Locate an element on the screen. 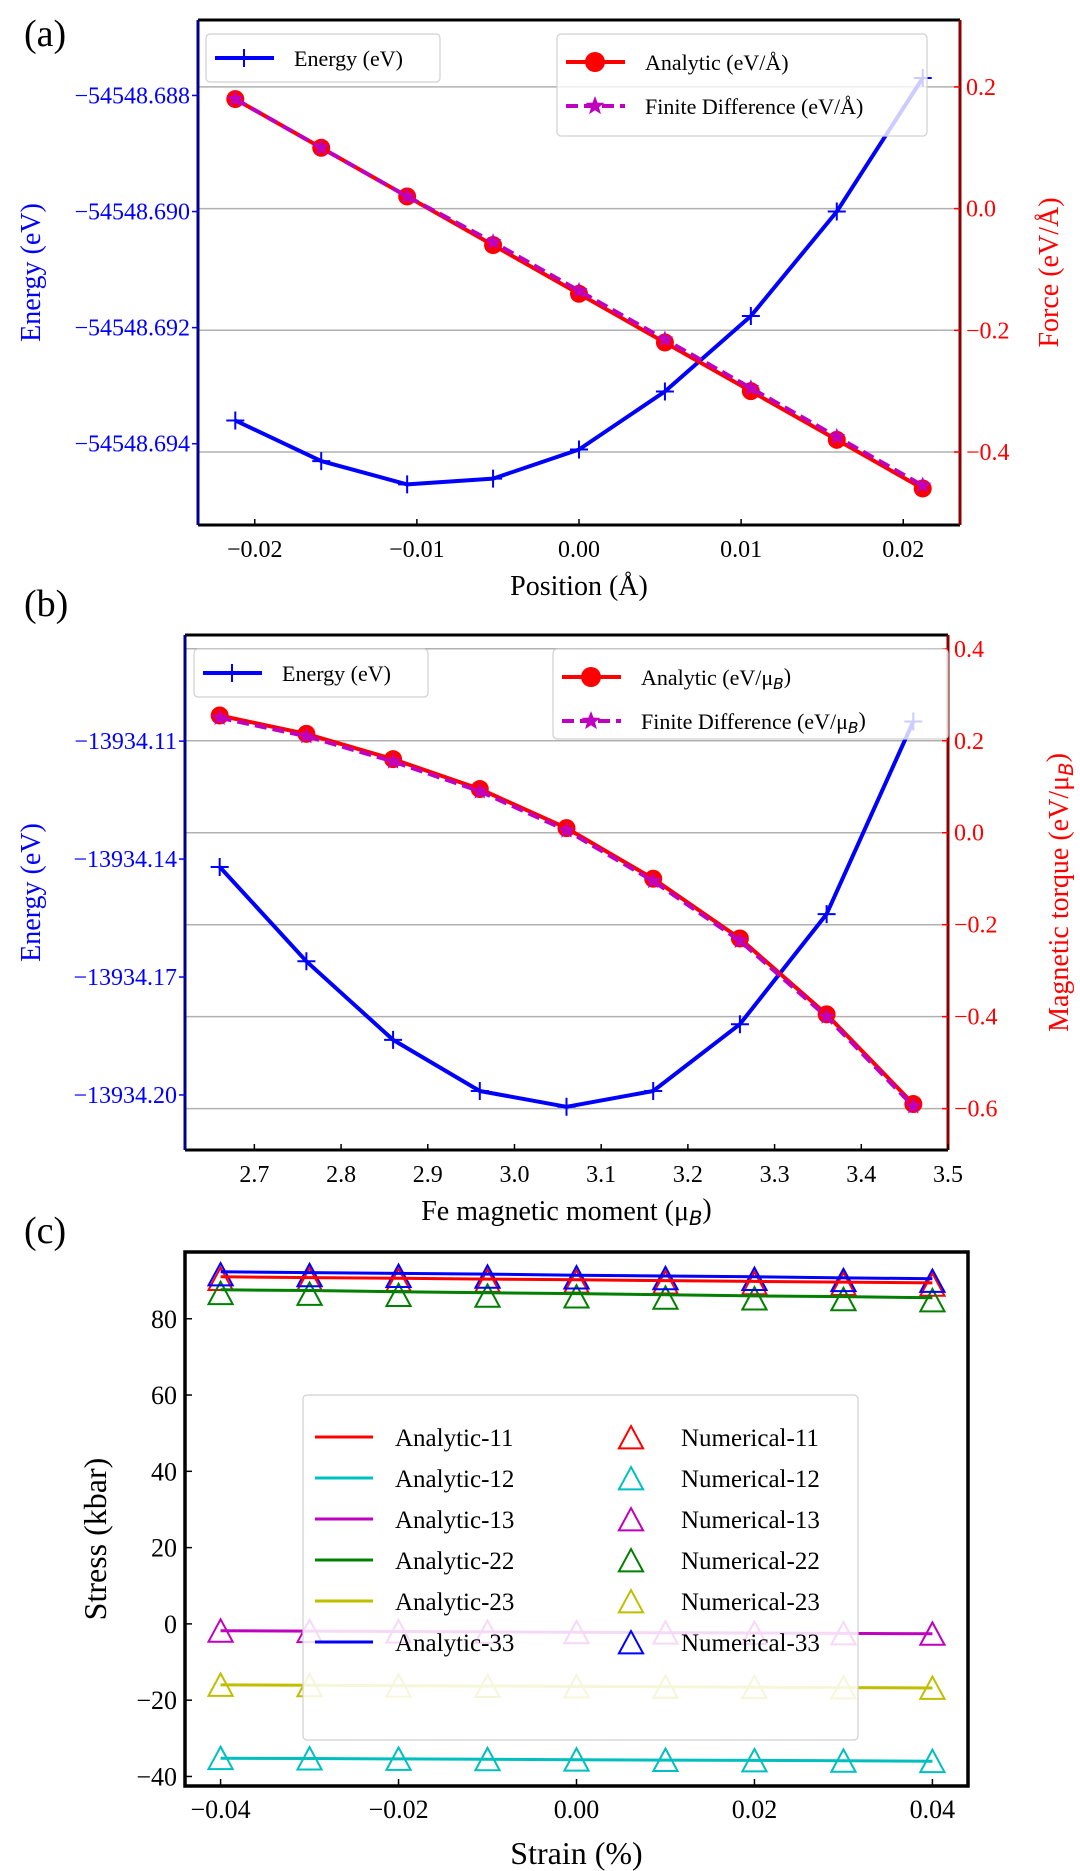  y-right-axis-label: Magnetic torque (eV/μB) is located at coordinates (1060, 892).